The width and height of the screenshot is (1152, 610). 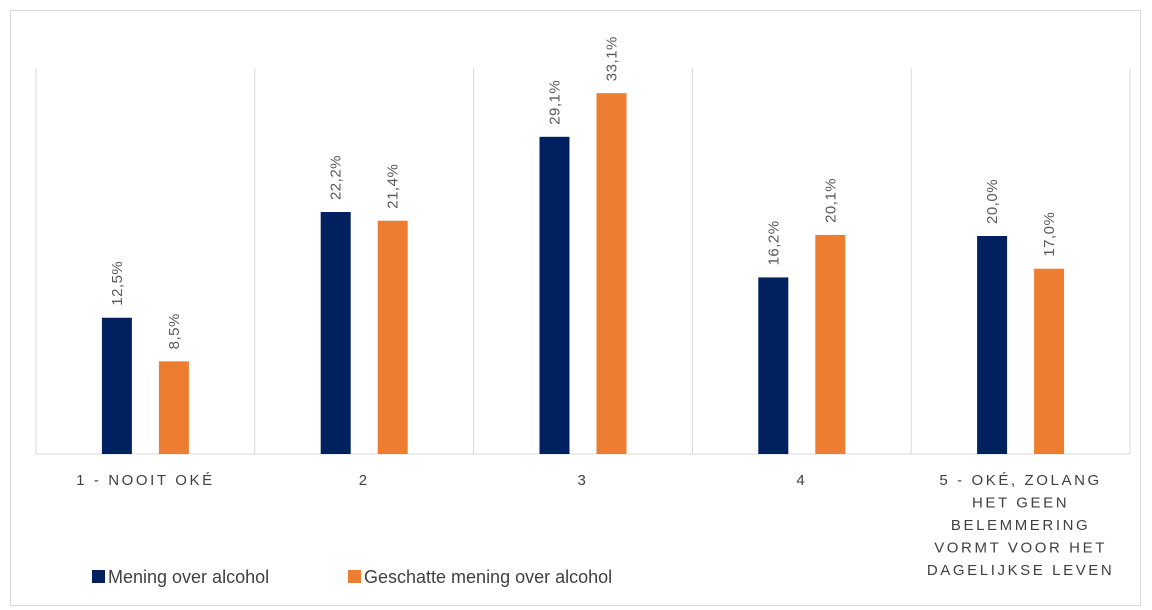 What do you see at coordinates (830, 200) in the screenshot?
I see `data-label: 20,1%` at bounding box center [830, 200].